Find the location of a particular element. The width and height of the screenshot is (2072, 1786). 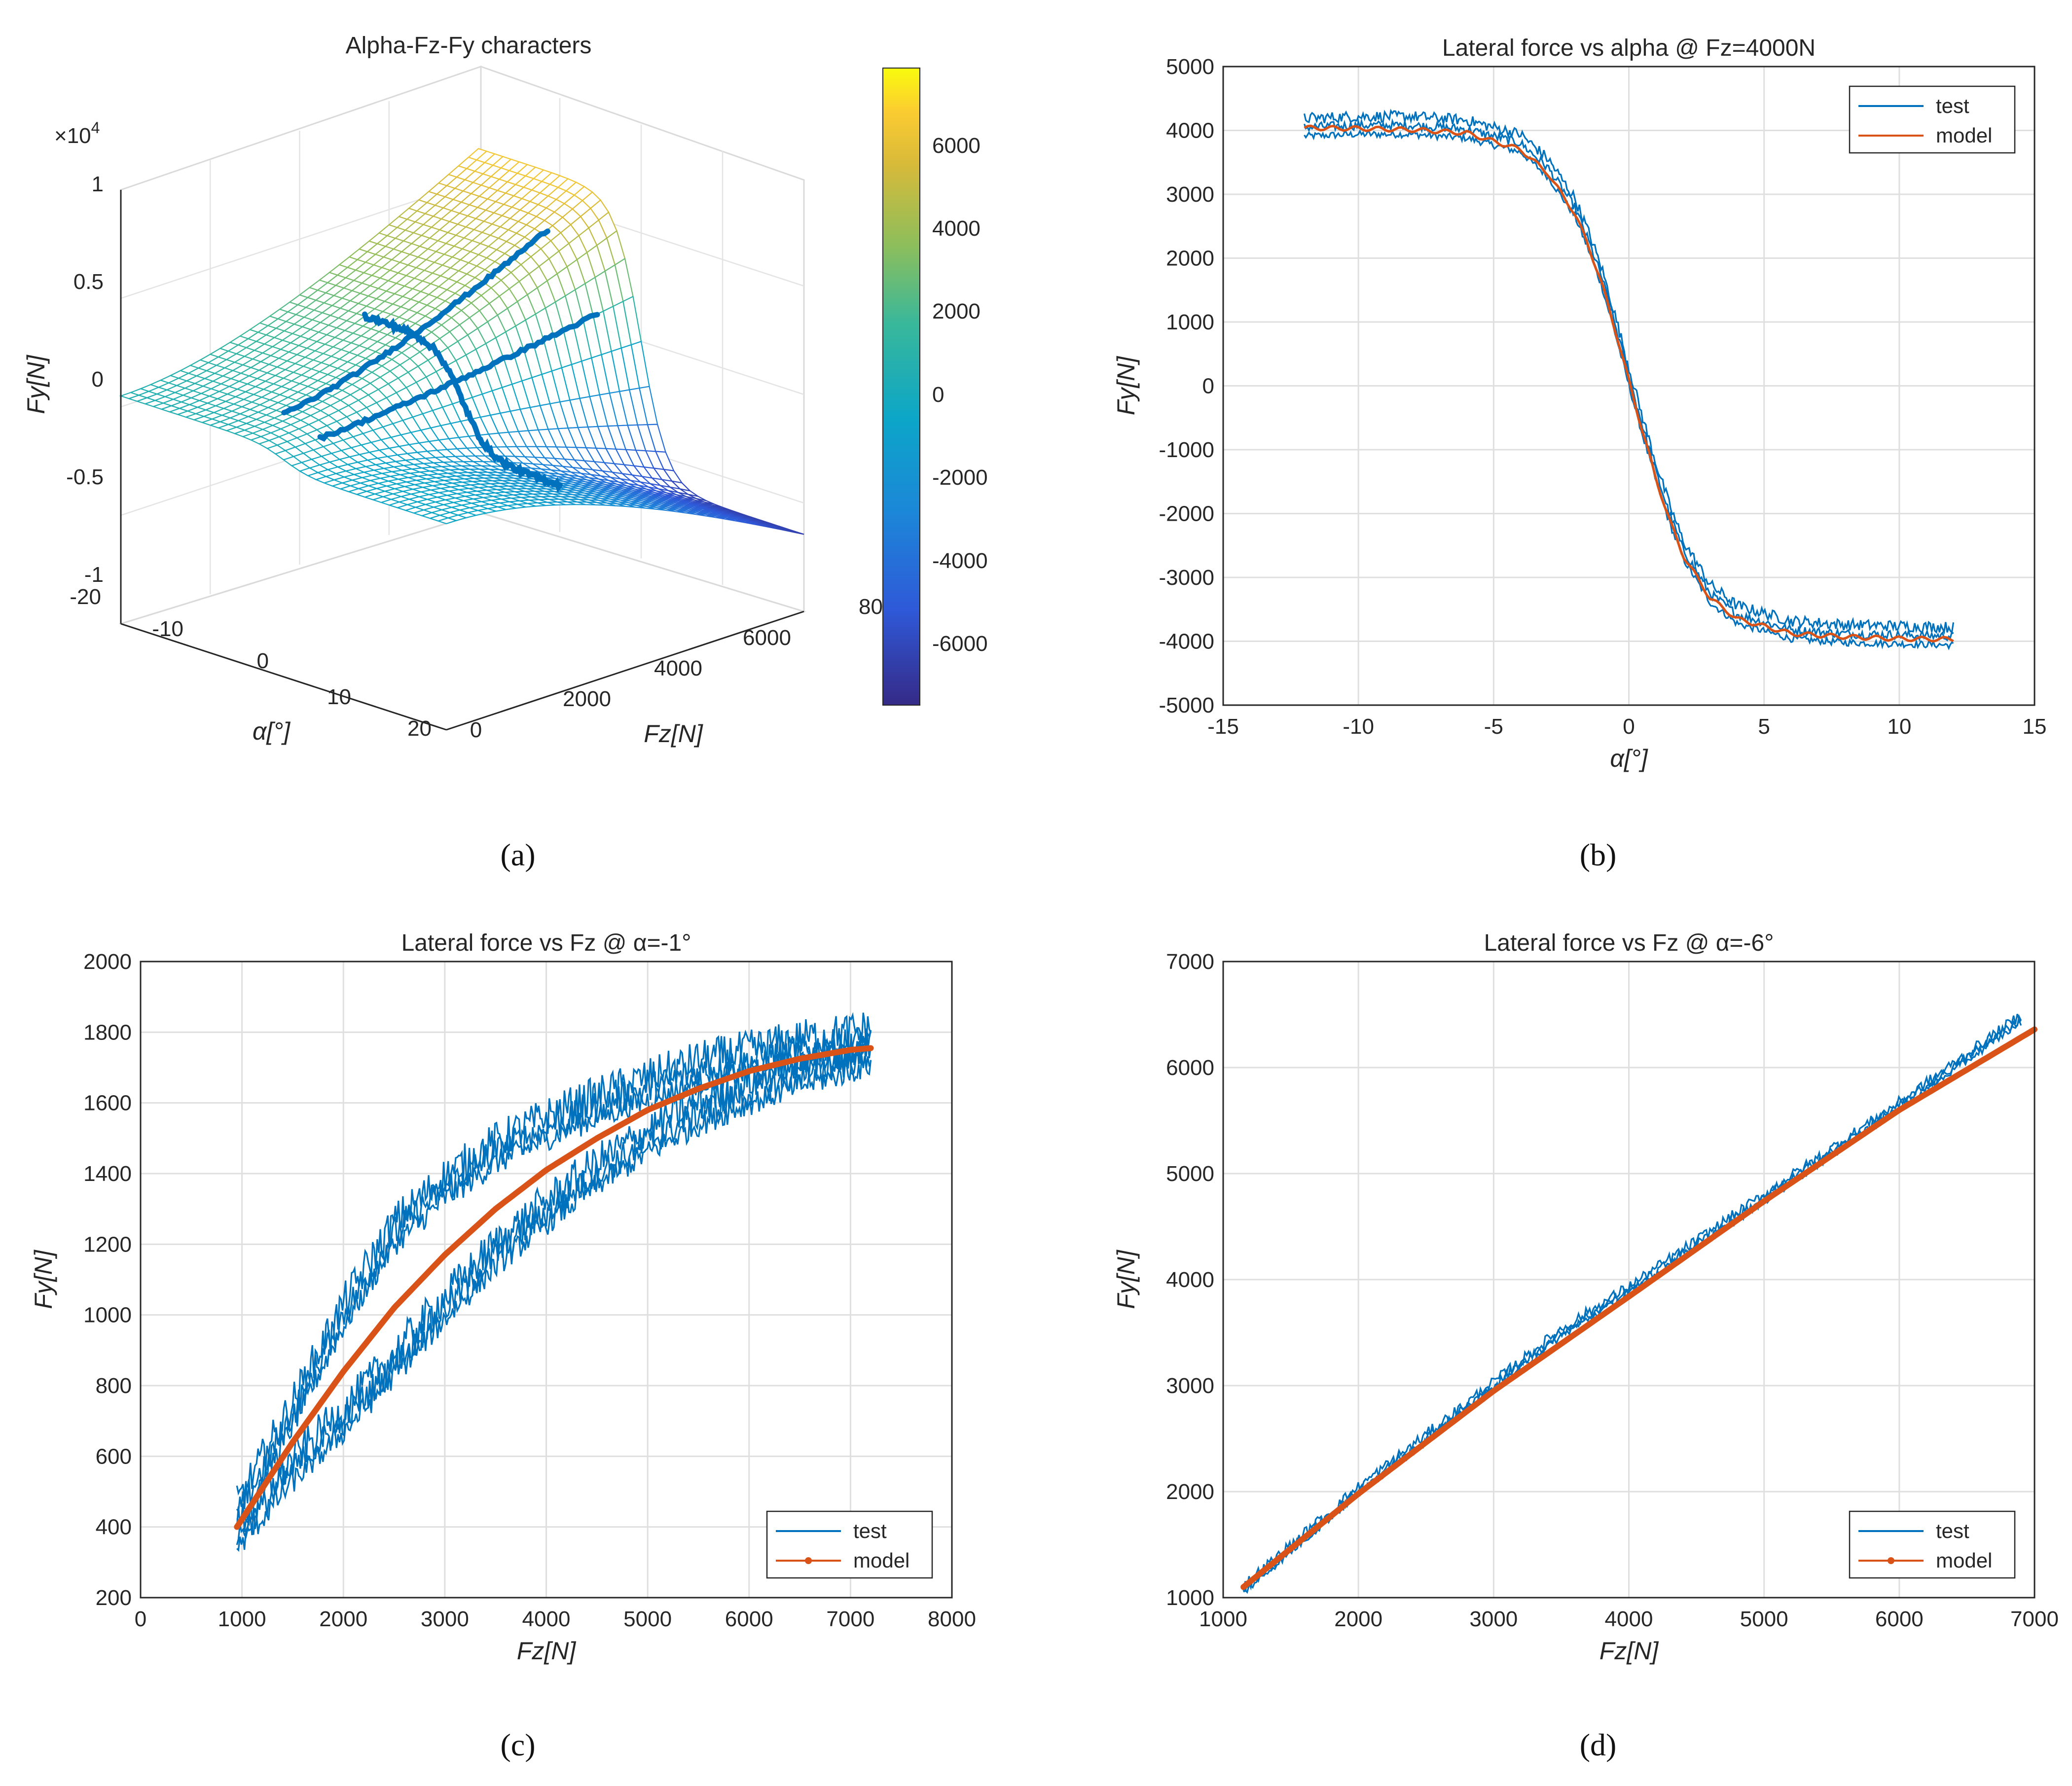

chart-b-series-test-line is located at coordinates (1629, 372).